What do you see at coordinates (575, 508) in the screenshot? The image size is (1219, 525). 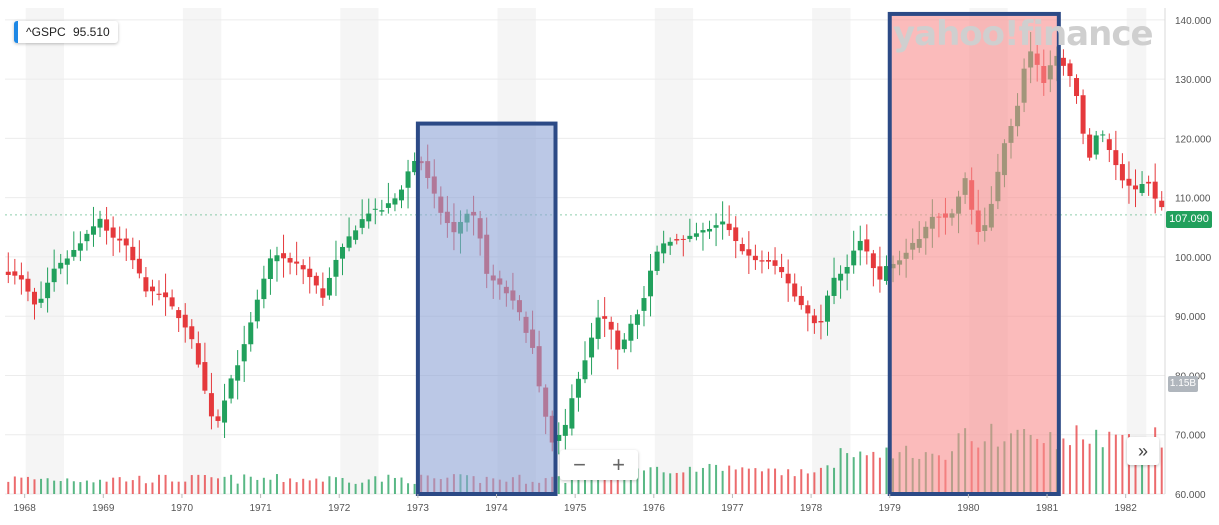 I see `x-tick-label: 1975` at bounding box center [575, 508].